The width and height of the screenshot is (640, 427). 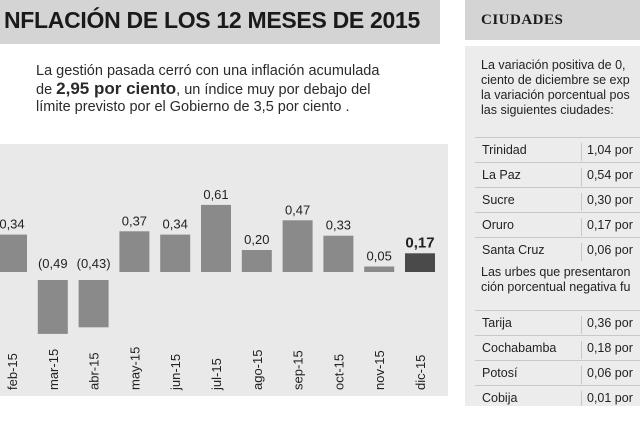 I want to click on data-label: 0,47, so click(x=297, y=209).